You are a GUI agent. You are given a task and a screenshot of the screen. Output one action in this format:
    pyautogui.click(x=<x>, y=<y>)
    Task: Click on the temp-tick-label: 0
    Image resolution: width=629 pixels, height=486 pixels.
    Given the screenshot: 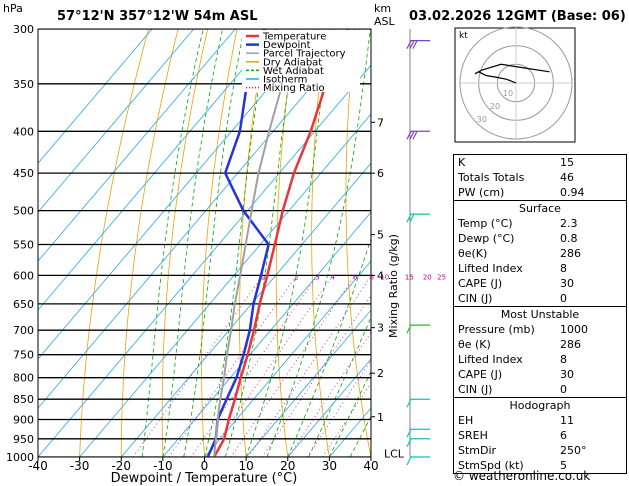 What is the action you would take?
    pyautogui.click(x=205, y=466)
    